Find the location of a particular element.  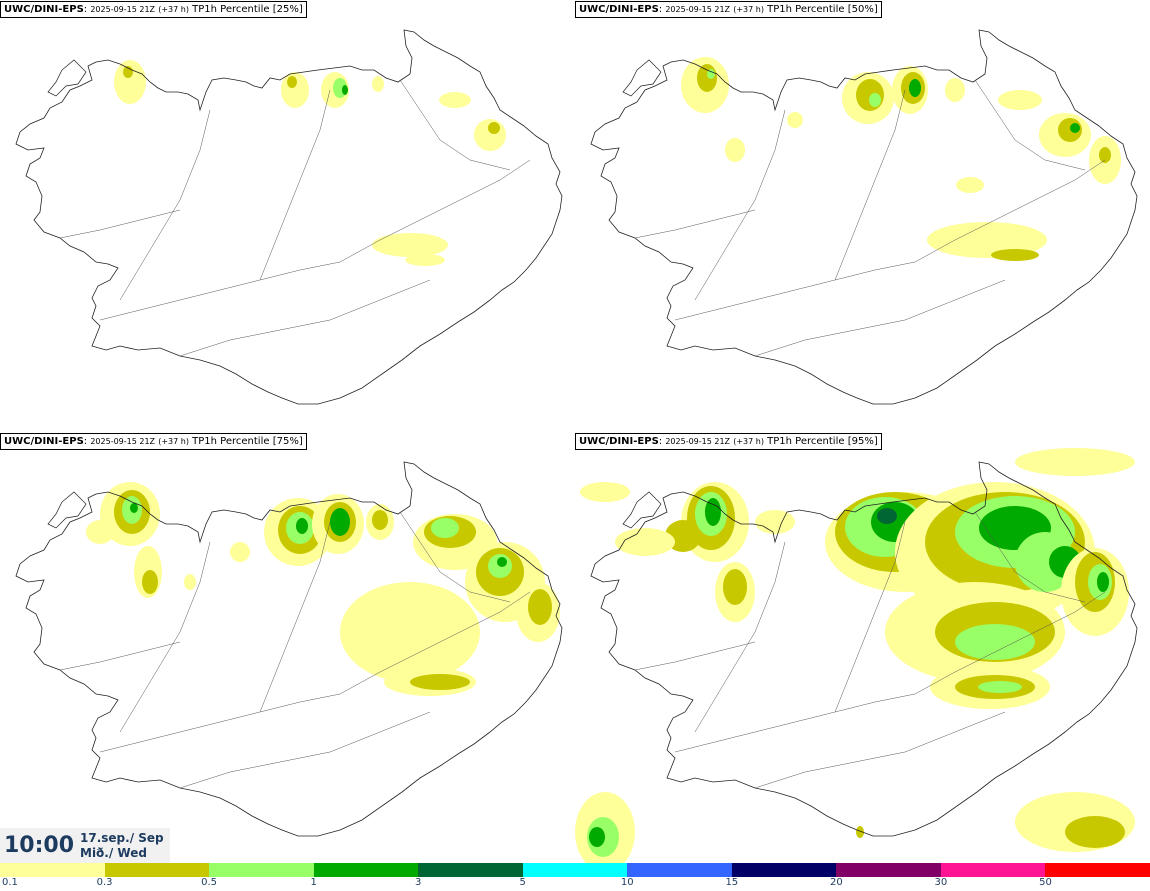

valid-weekday: Mið./ Wed is located at coordinates (113, 853).